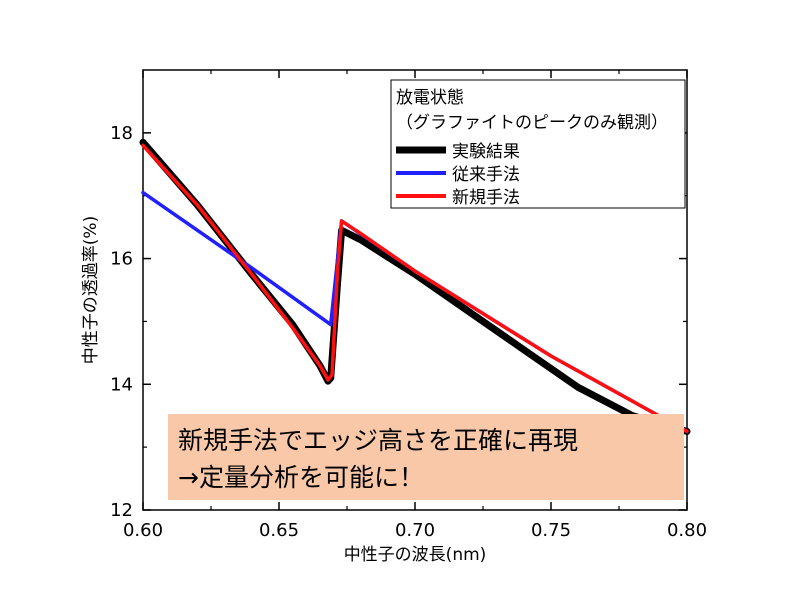 Image resolution: width=800 pixels, height=612 pixels. Describe the element at coordinates (301, 477) in the screenshot. I see `annotation-line2: →定量分析を可能に！` at that location.